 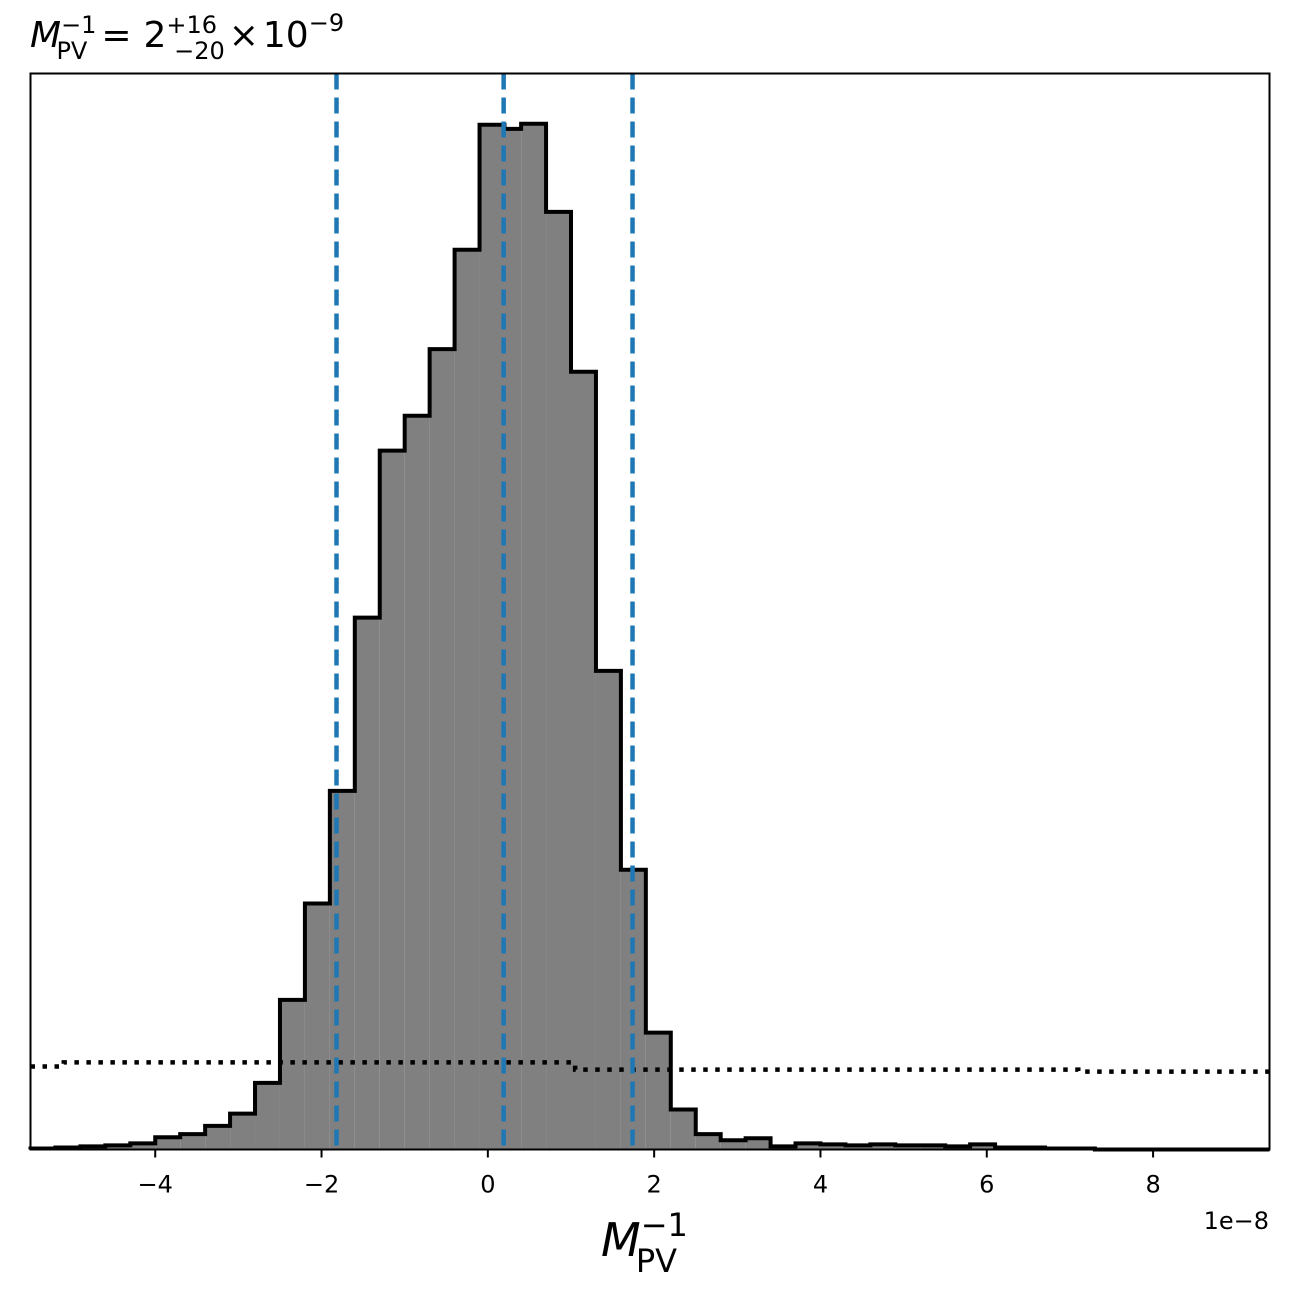 I want to click on x-tick-label: 2, so click(x=654, y=1185).